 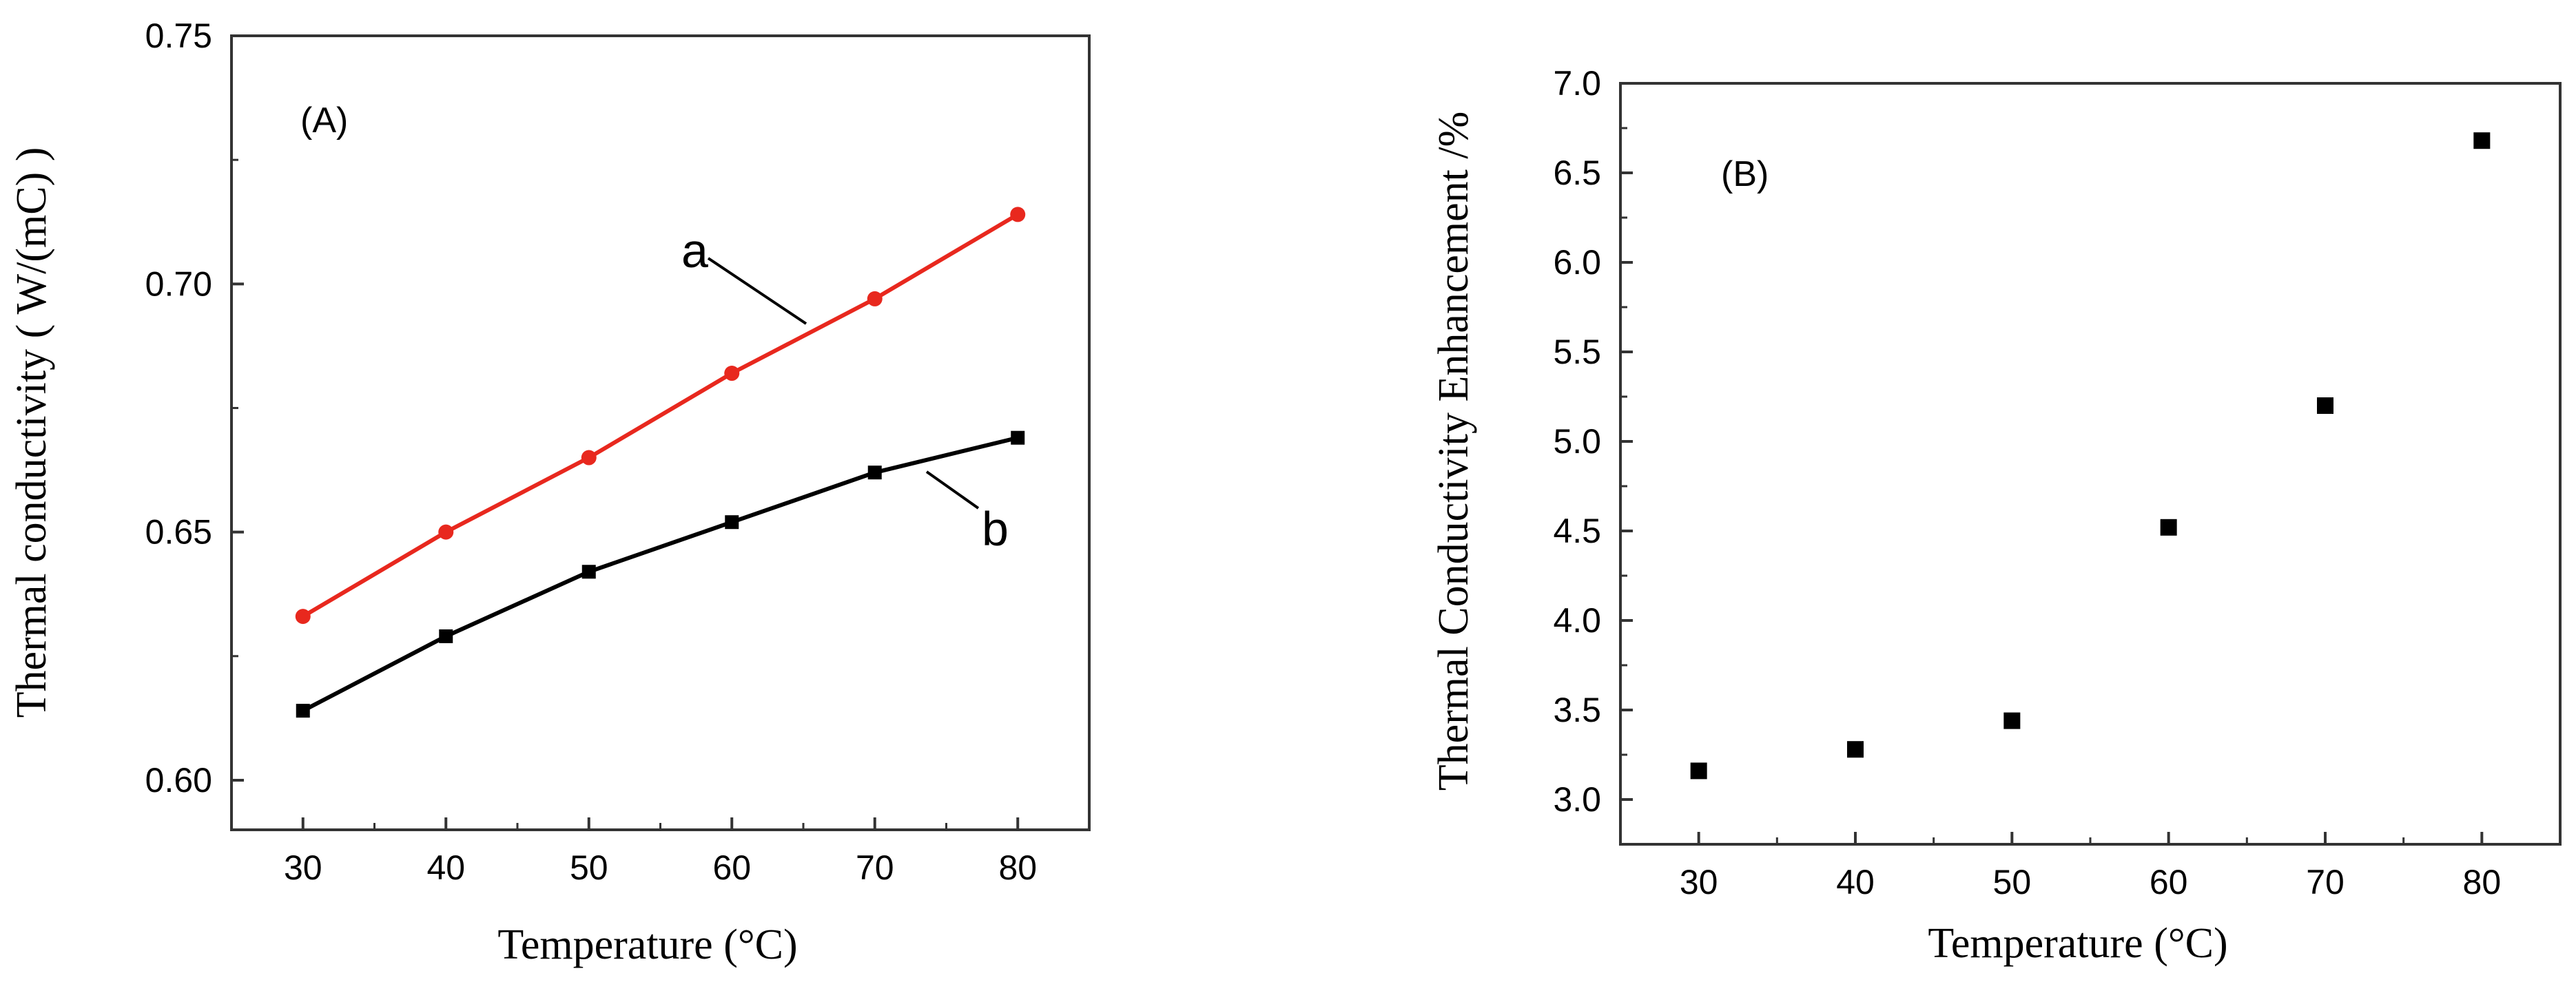 I want to click on chart-a-panel-label: (A), so click(x=324, y=120).